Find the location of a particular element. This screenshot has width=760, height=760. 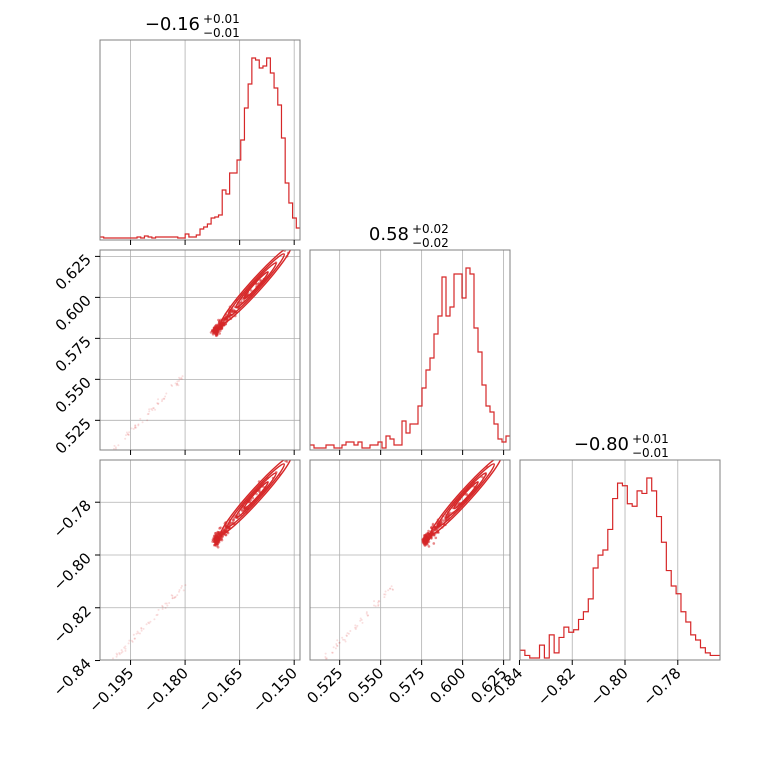

y-tick-label: 0.525 is located at coordinates (73, 435).